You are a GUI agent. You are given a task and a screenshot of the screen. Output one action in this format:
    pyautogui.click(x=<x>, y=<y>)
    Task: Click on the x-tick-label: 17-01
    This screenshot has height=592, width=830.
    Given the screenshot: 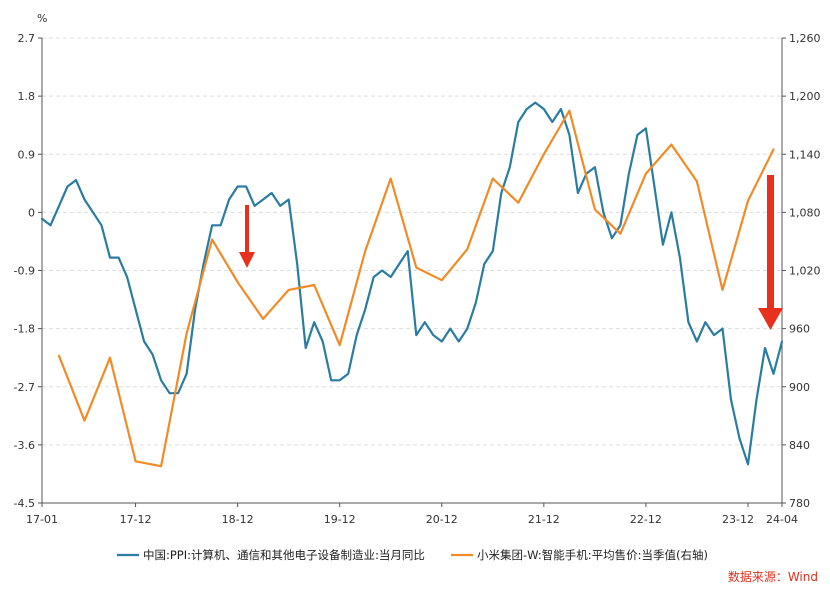 What is the action you would take?
    pyautogui.click(x=42, y=519)
    